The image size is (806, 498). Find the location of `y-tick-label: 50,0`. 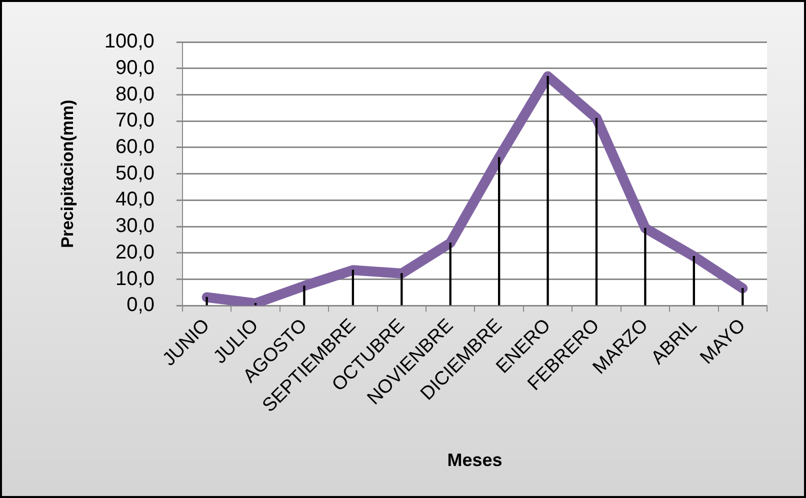

y-tick-label: 50,0 is located at coordinates (135, 173).